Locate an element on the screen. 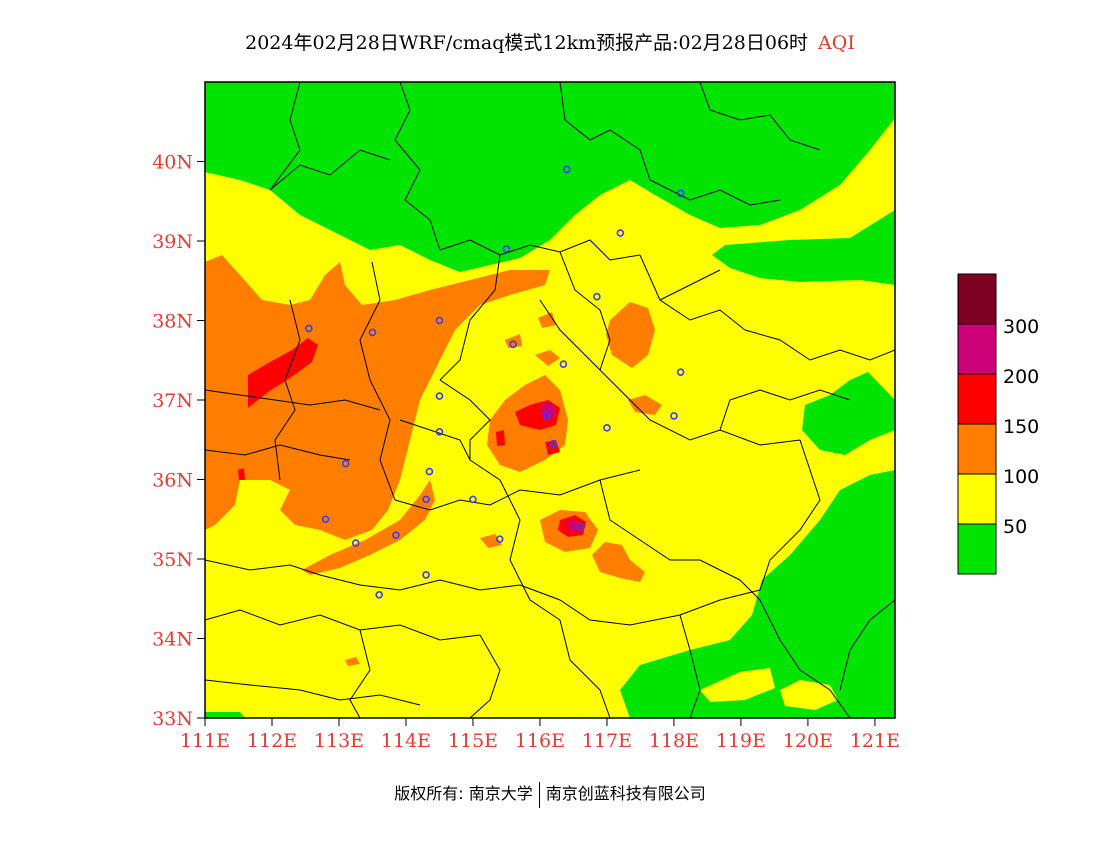 This screenshot has width=1100, height=850. lon-tick-label: 116E is located at coordinates (540, 741).